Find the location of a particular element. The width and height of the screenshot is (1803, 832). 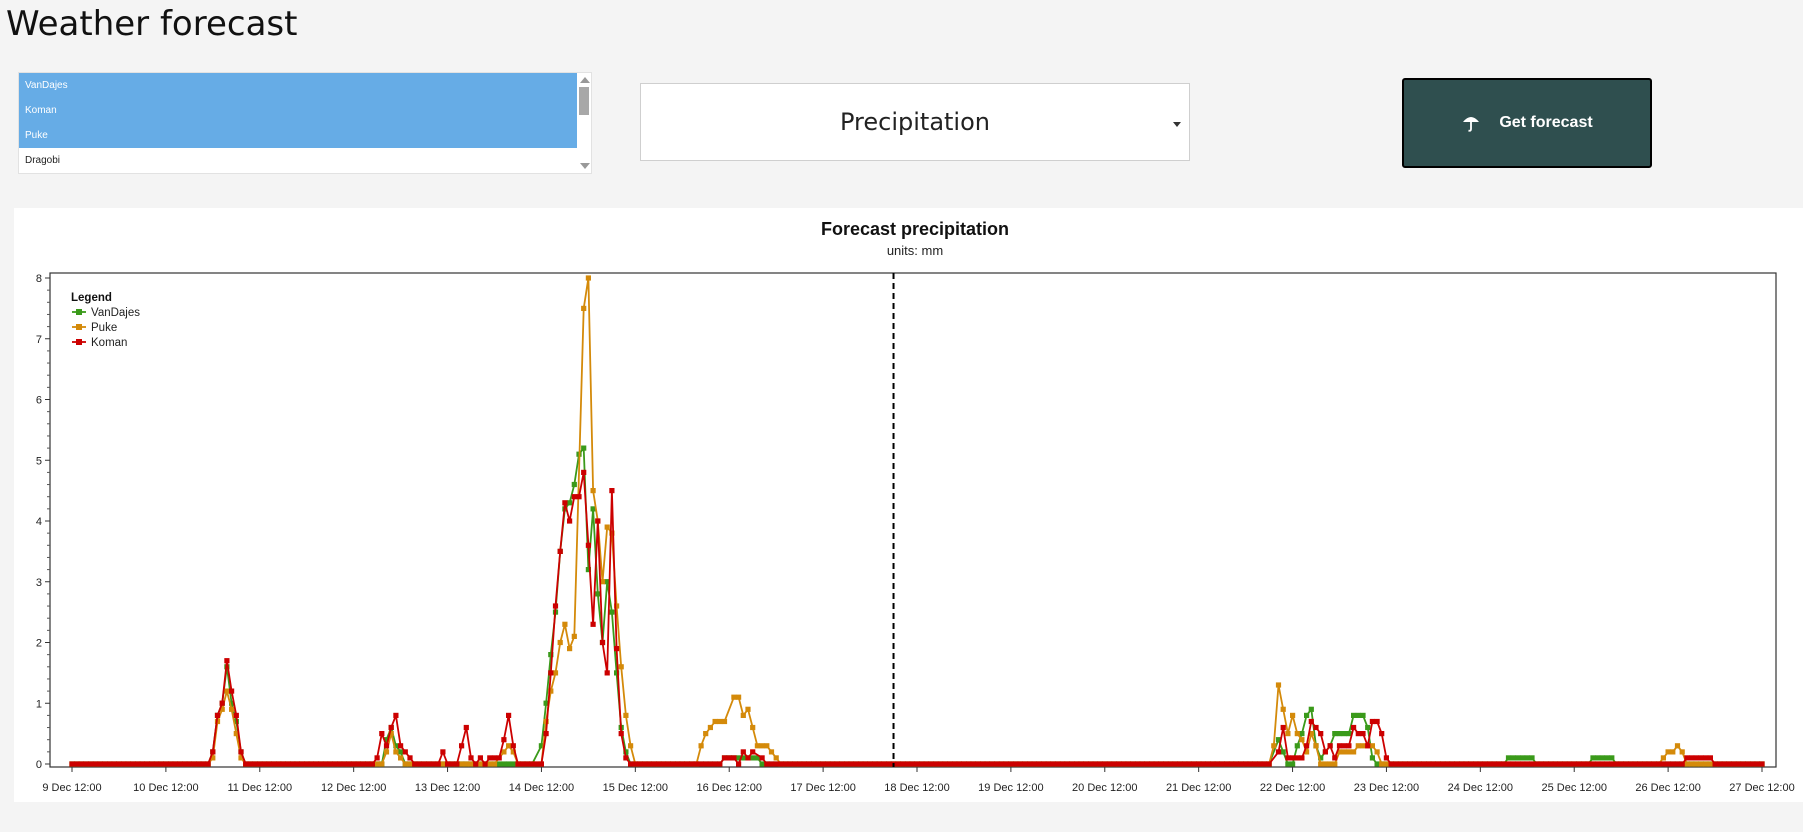

chevron-down-icon is located at coordinates (1177, 124).